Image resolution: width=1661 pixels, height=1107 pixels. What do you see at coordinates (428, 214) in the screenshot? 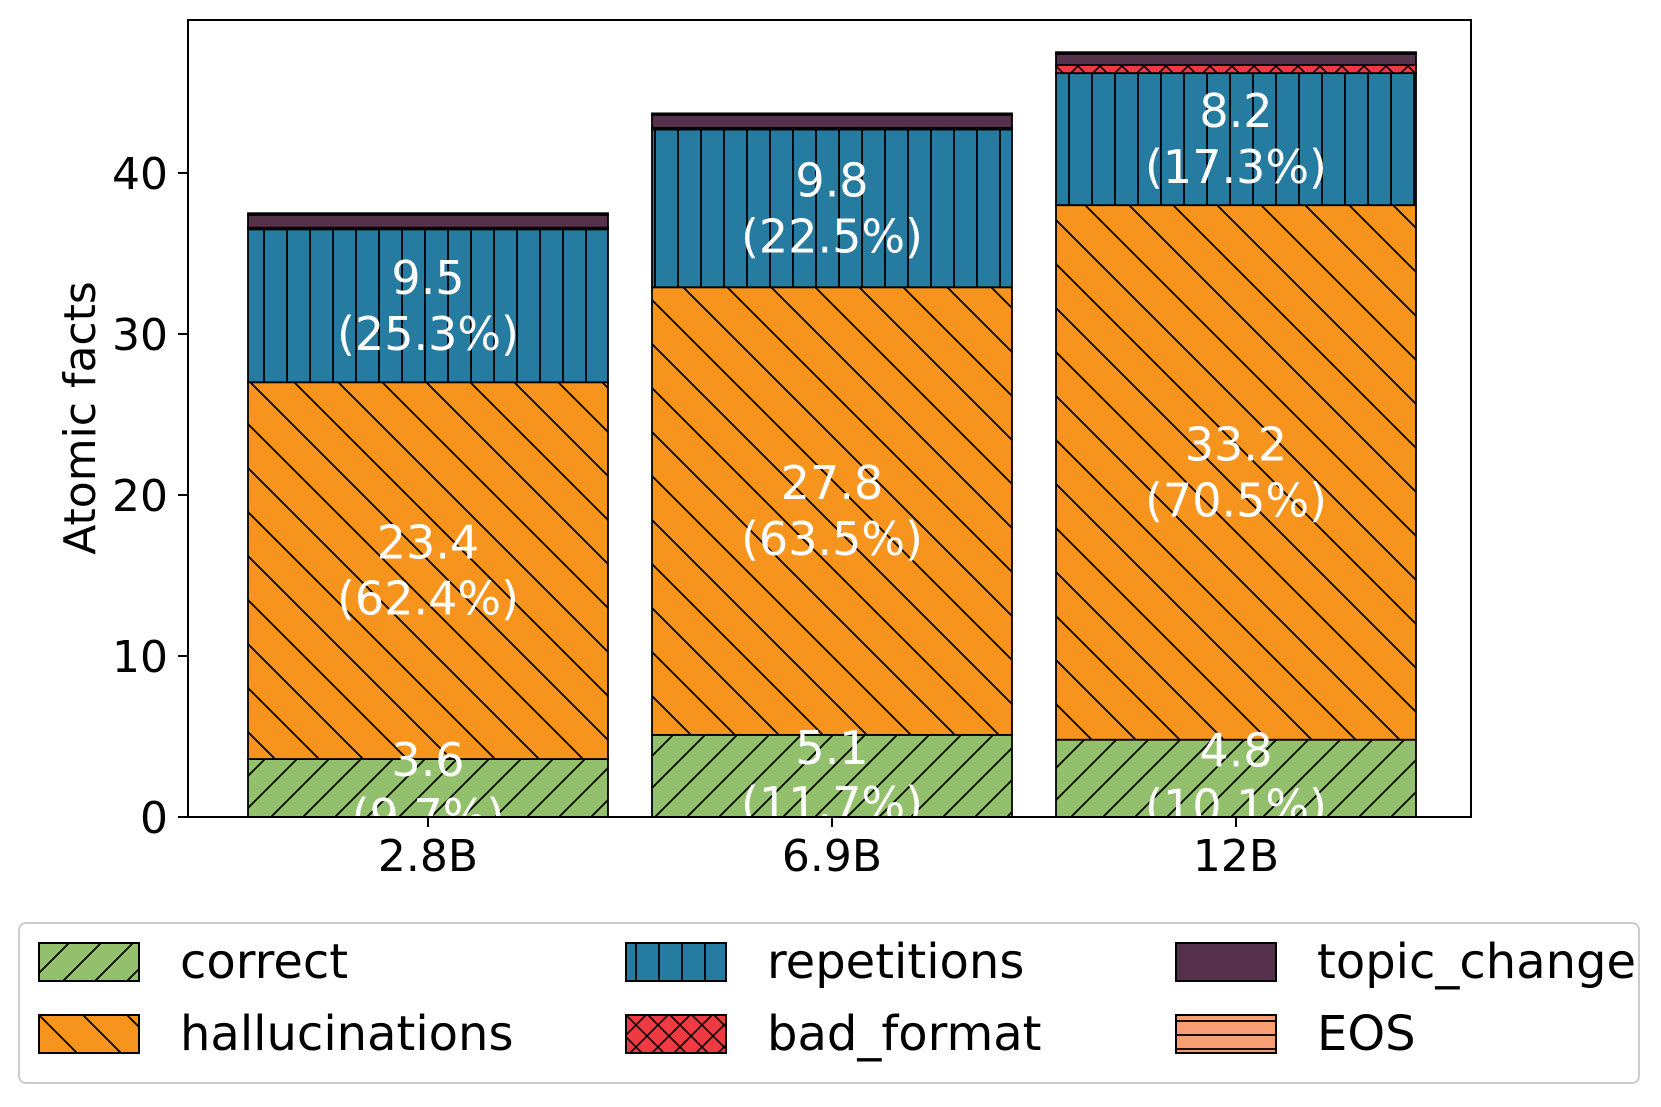
I see `bar-edge-eos-2-8b` at bounding box center [428, 214].